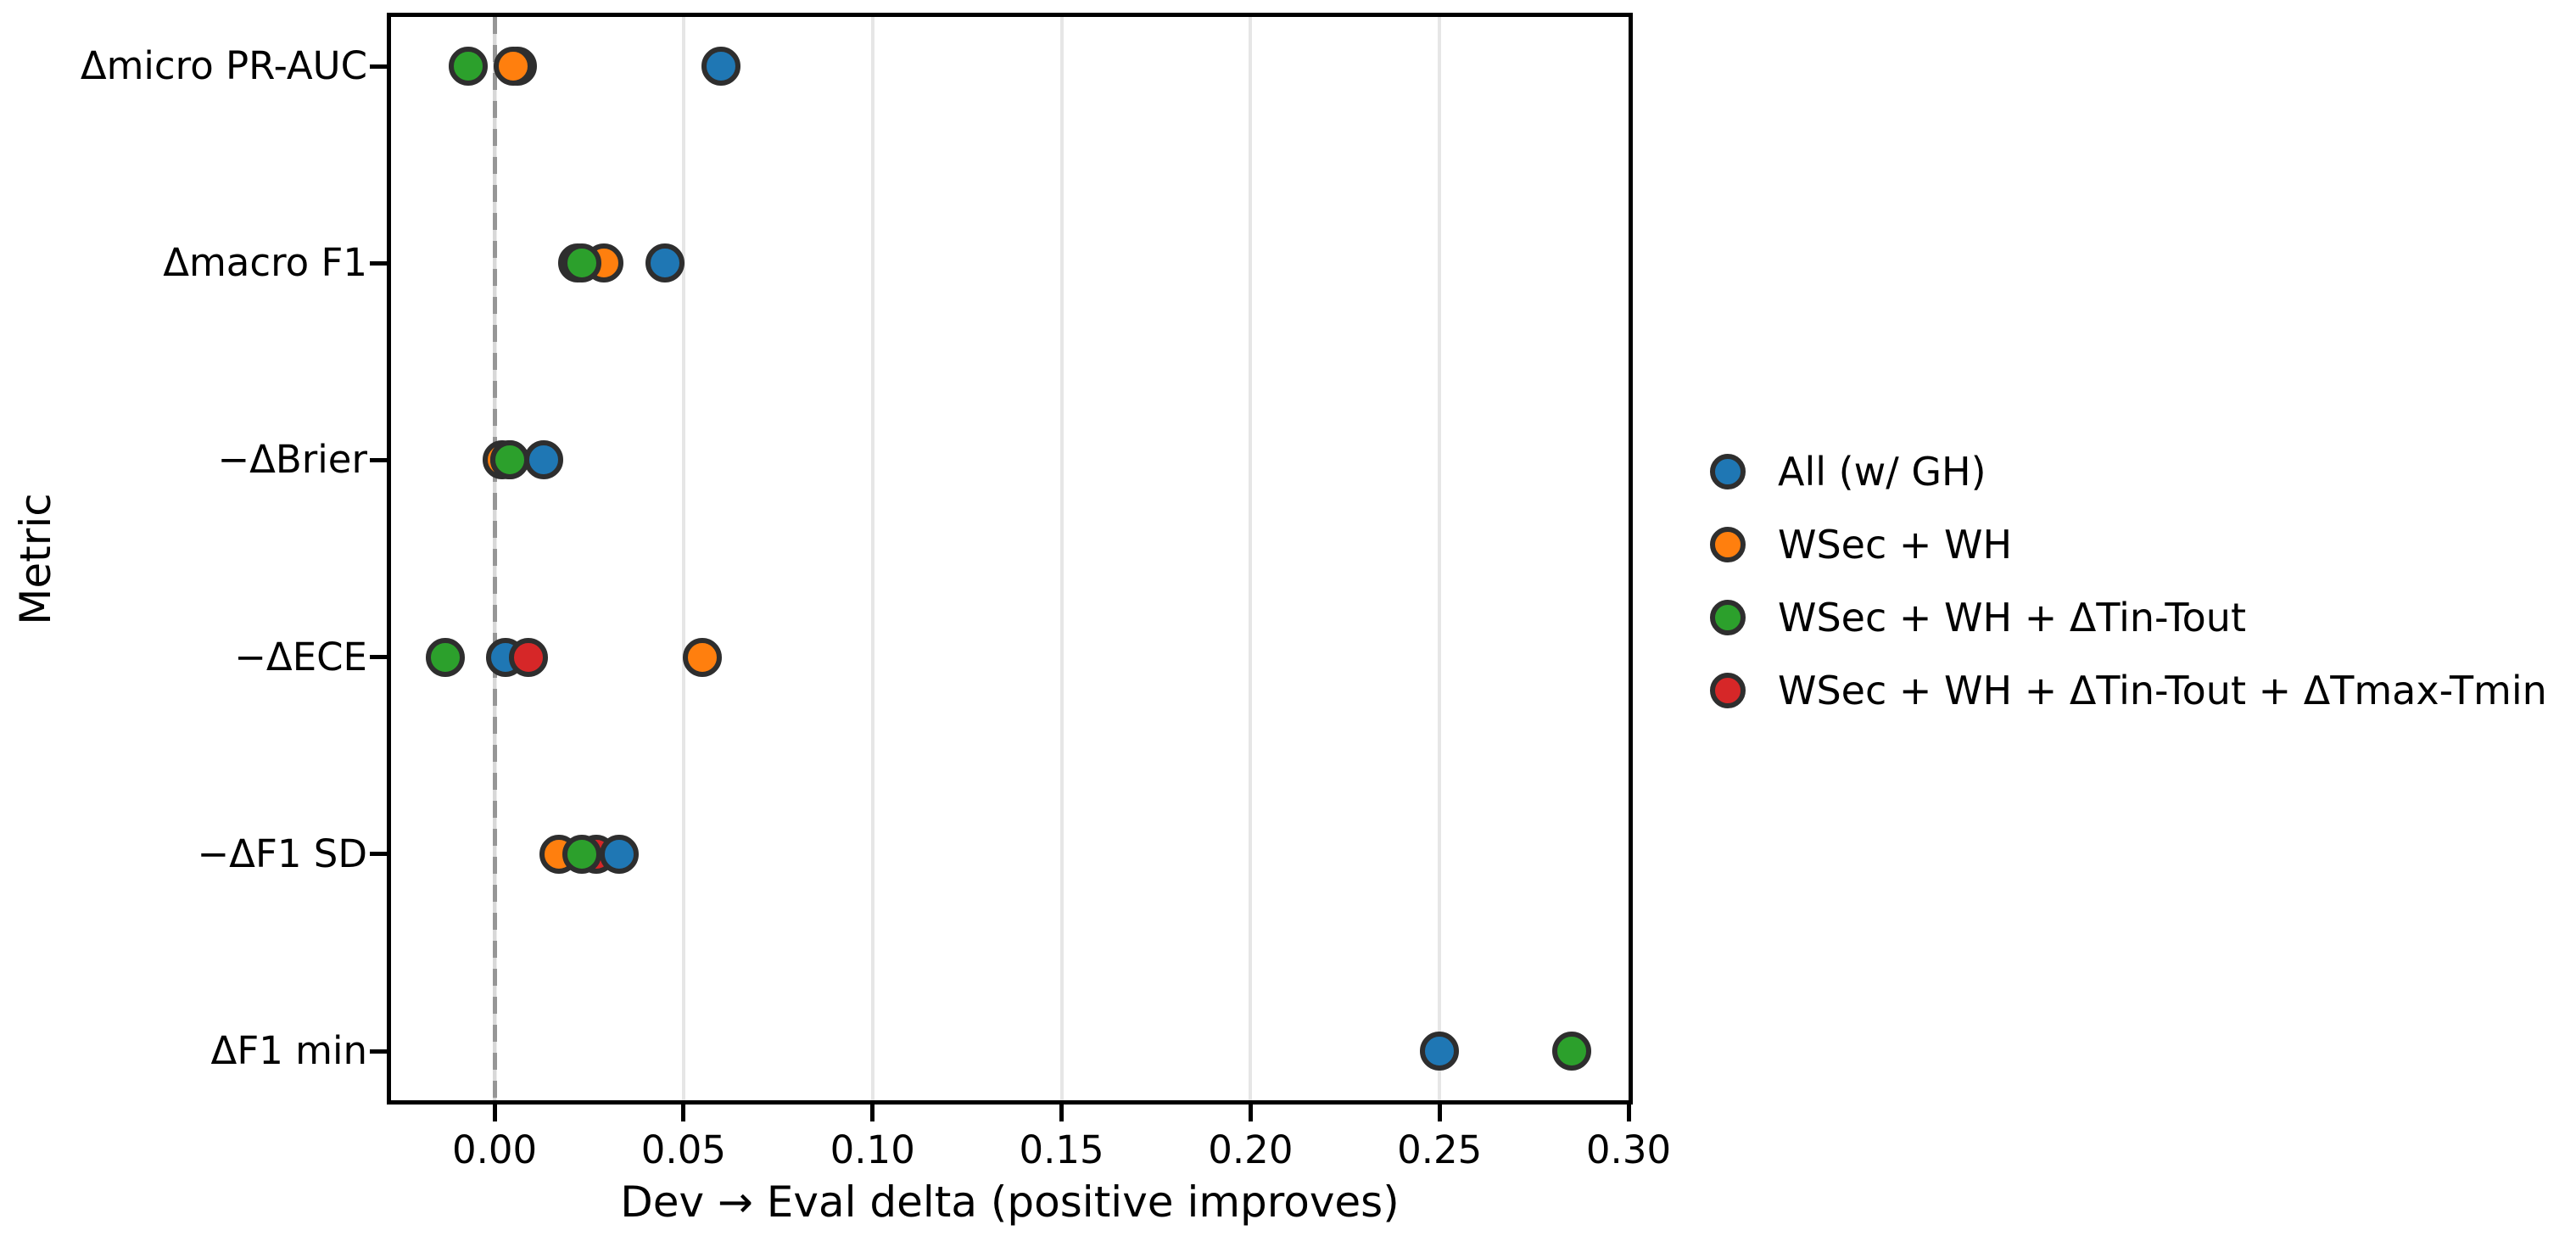  What do you see at coordinates (683, 1149) in the screenshot?
I see `x-tick-label: 0.05` at bounding box center [683, 1149].